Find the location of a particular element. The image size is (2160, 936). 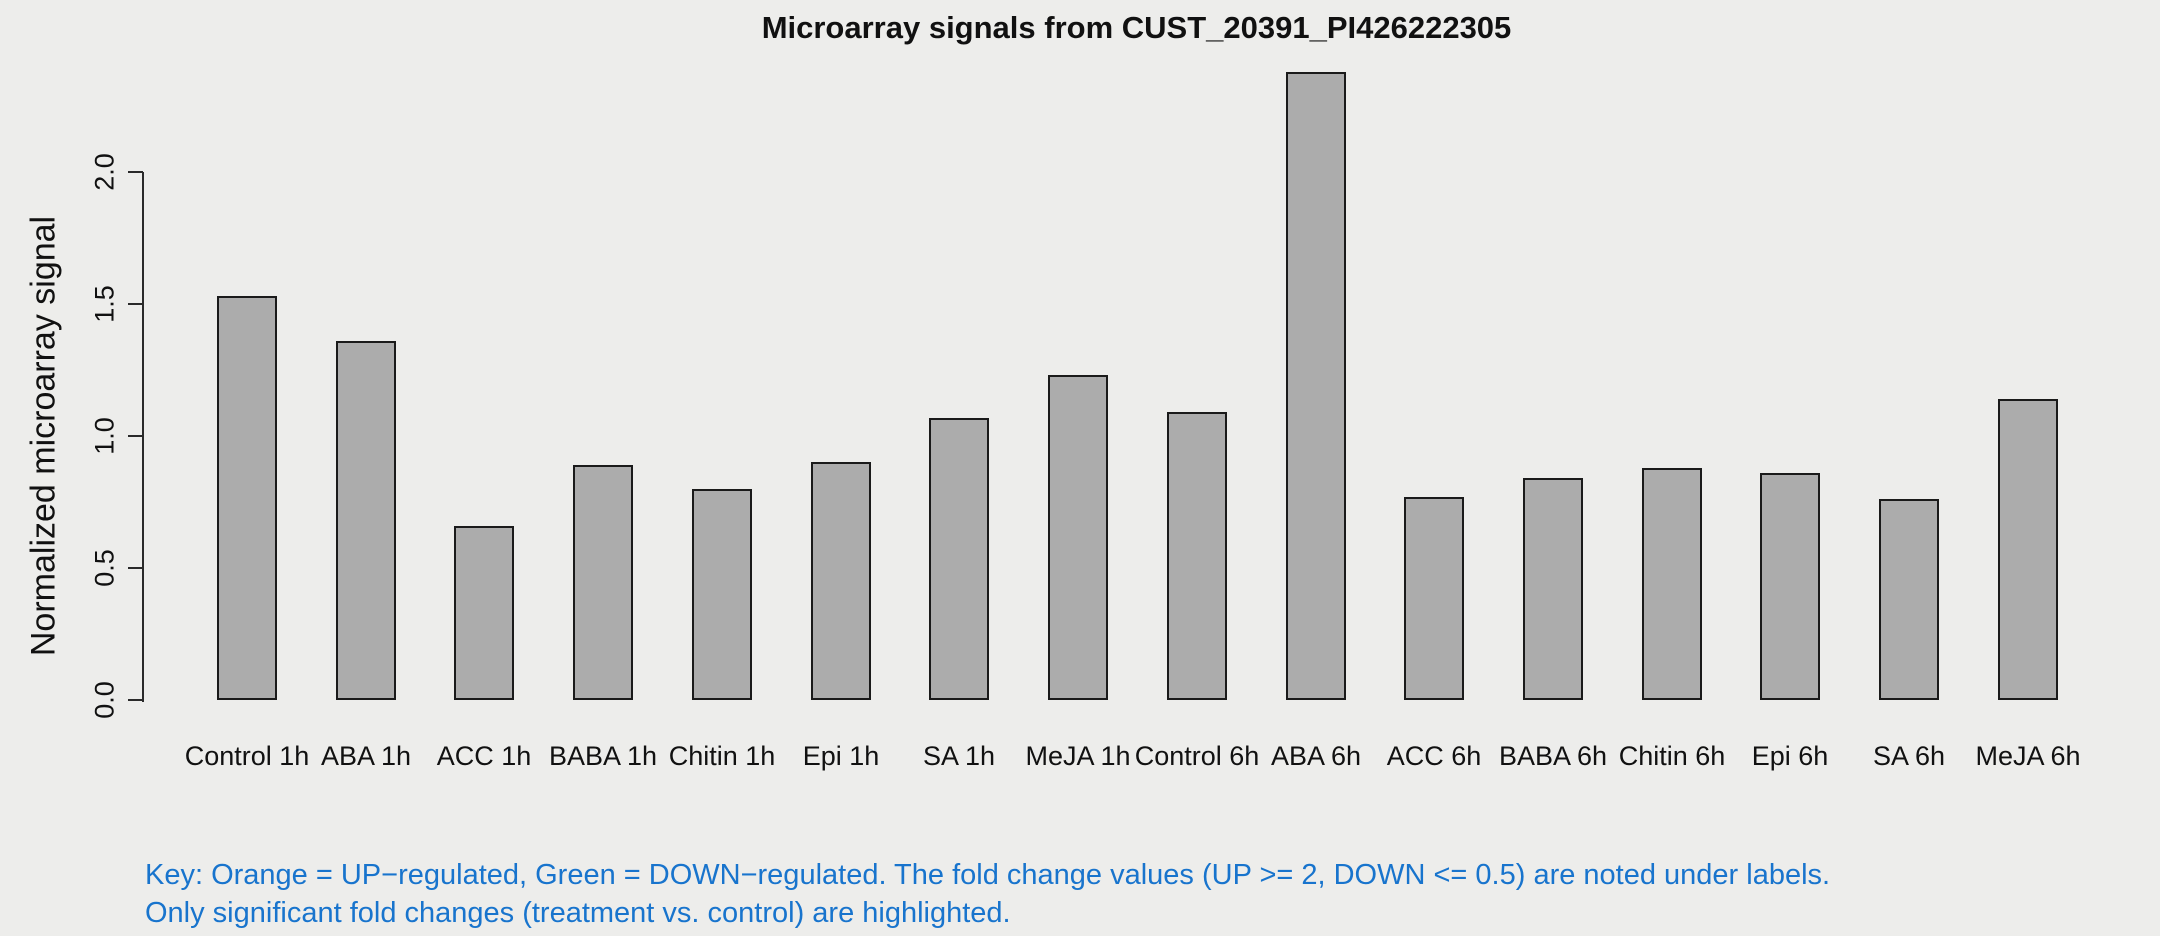

y-tick-label: 1.5 is located at coordinates (104, 304).